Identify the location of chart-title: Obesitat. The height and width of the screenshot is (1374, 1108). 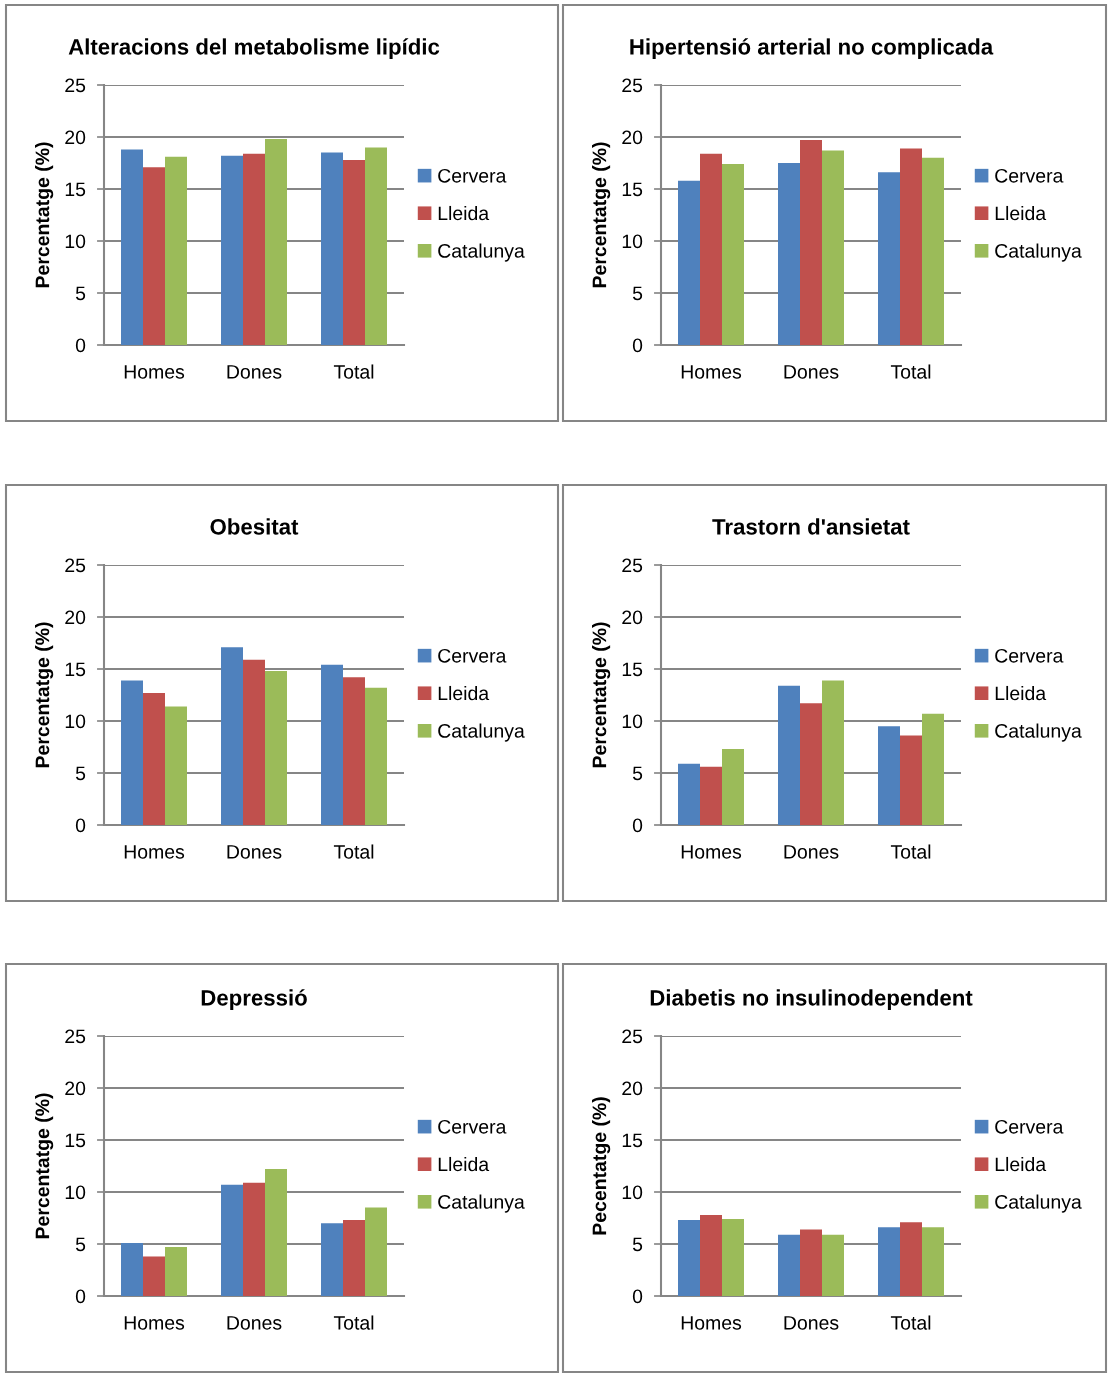
(254, 526).